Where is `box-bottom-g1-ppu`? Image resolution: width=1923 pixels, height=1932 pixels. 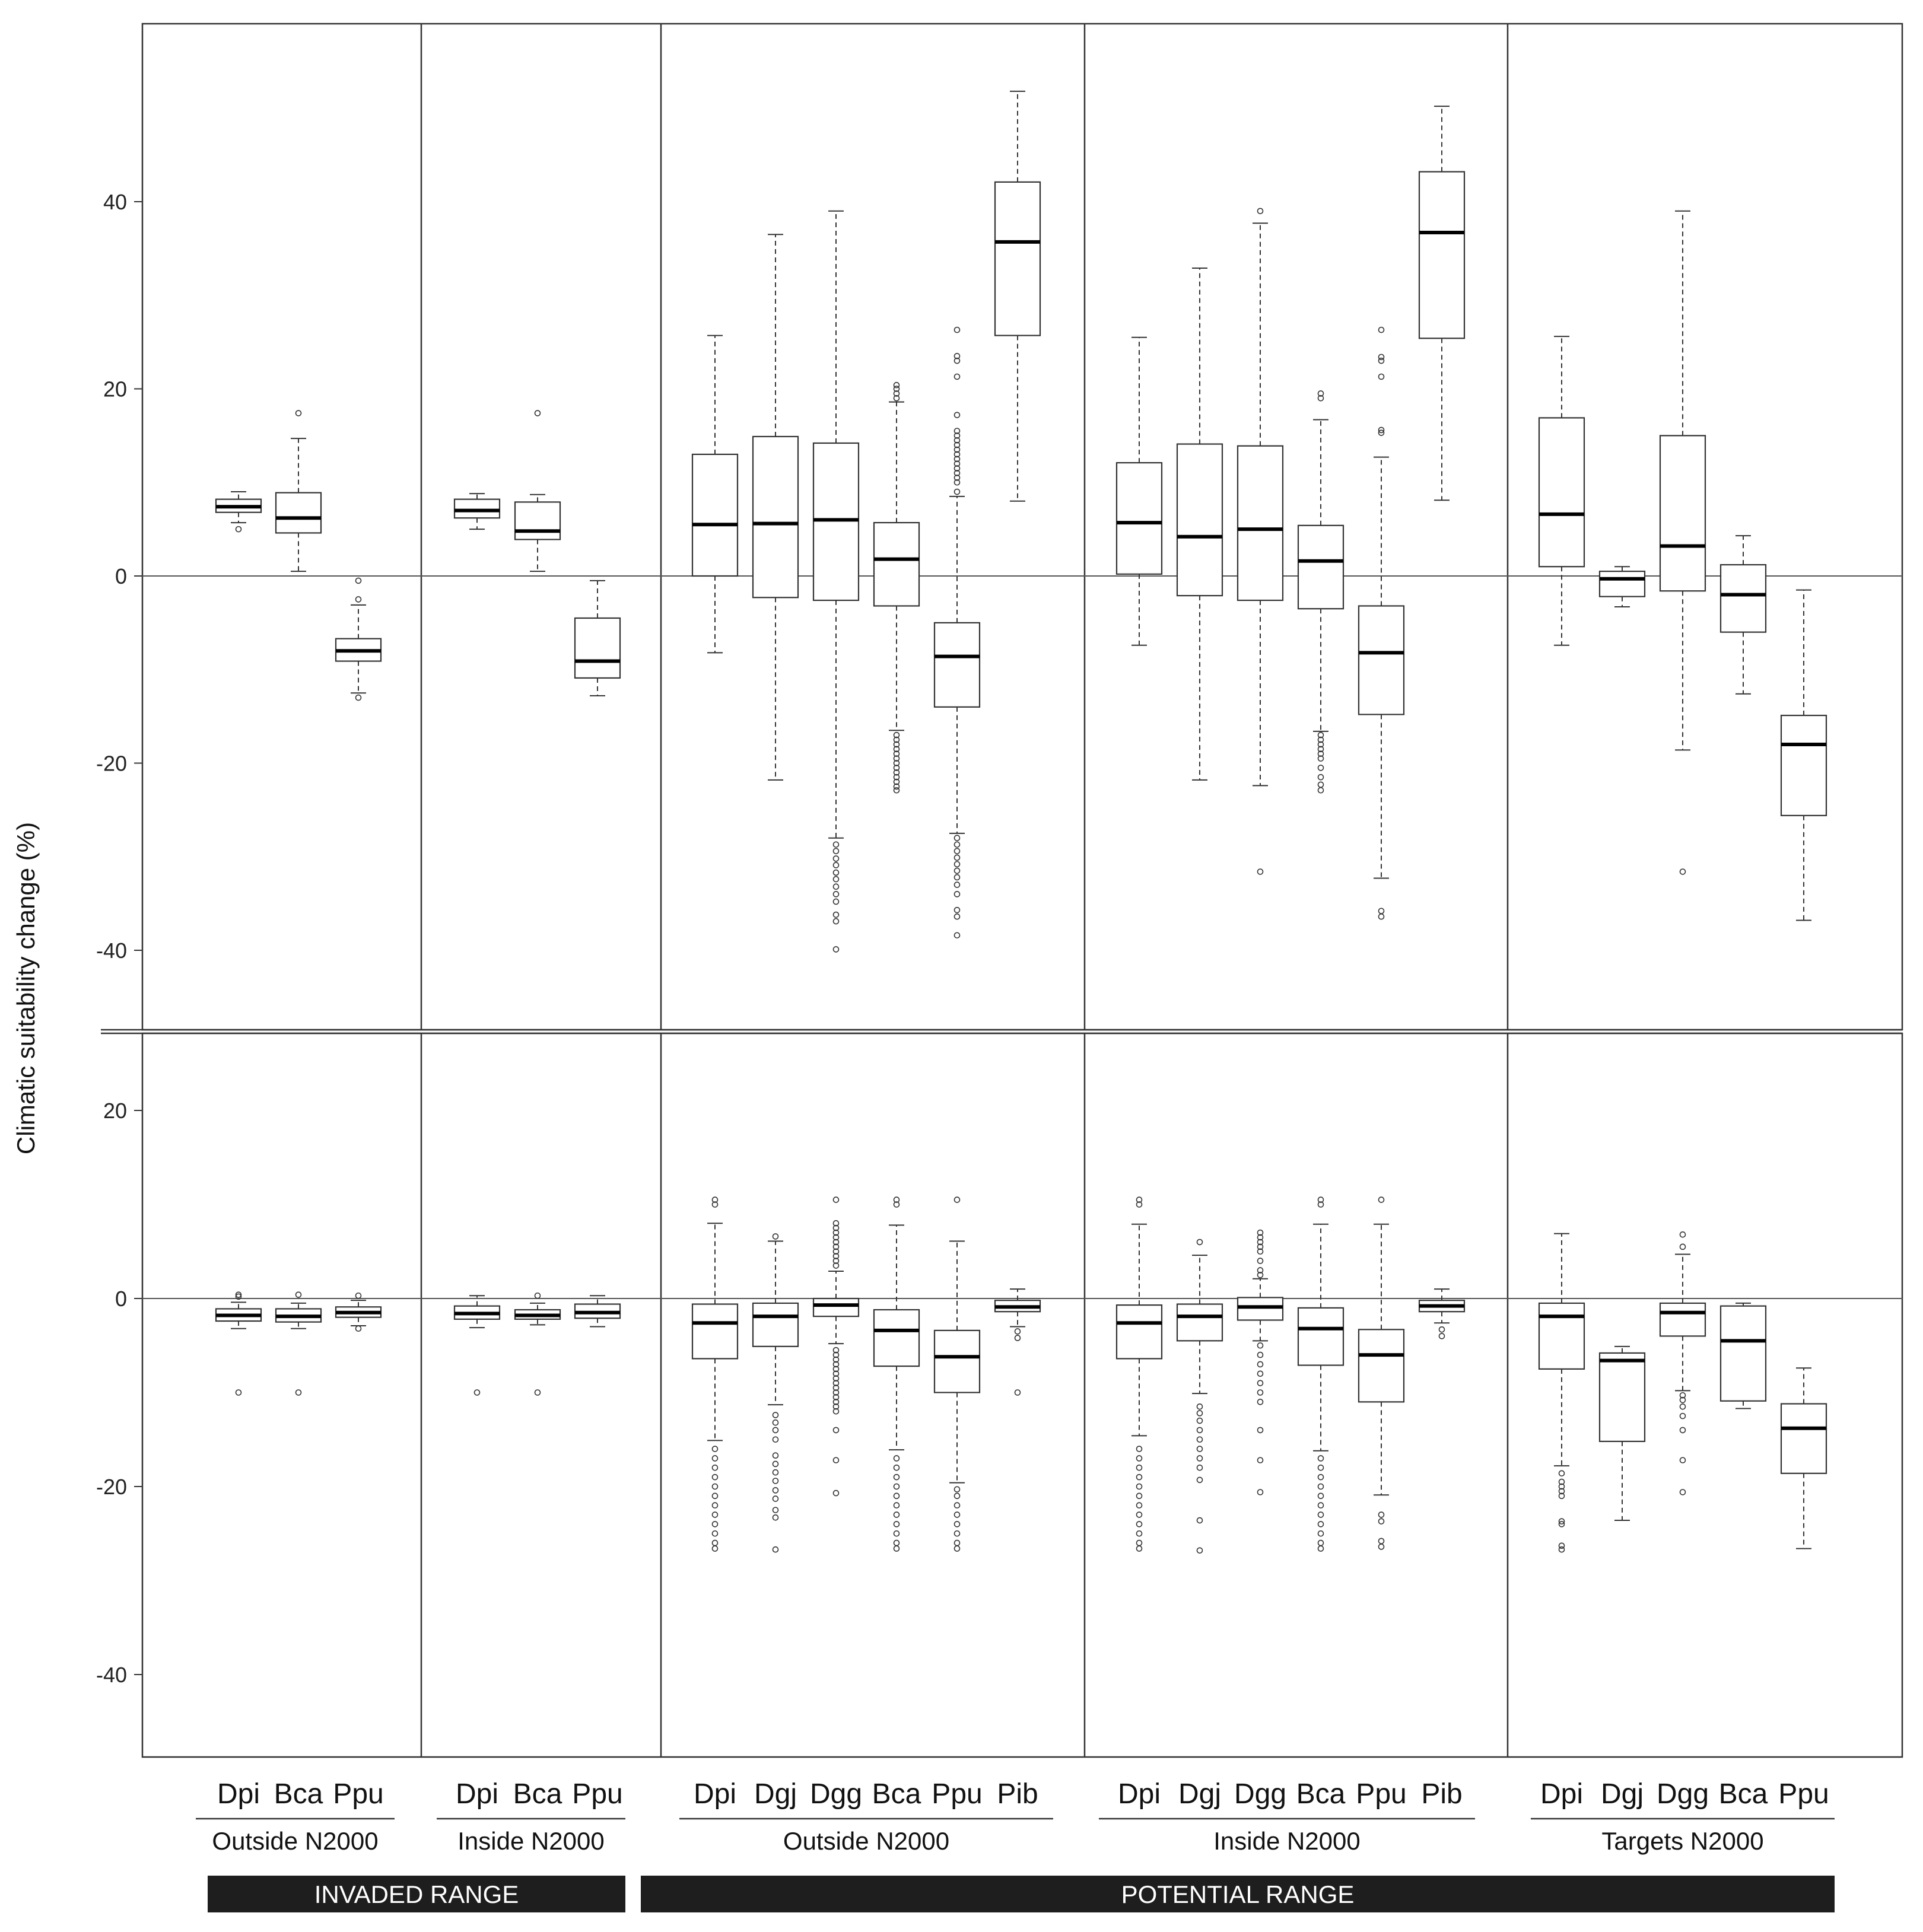
box-bottom-g1-ppu is located at coordinates (597, 1311).